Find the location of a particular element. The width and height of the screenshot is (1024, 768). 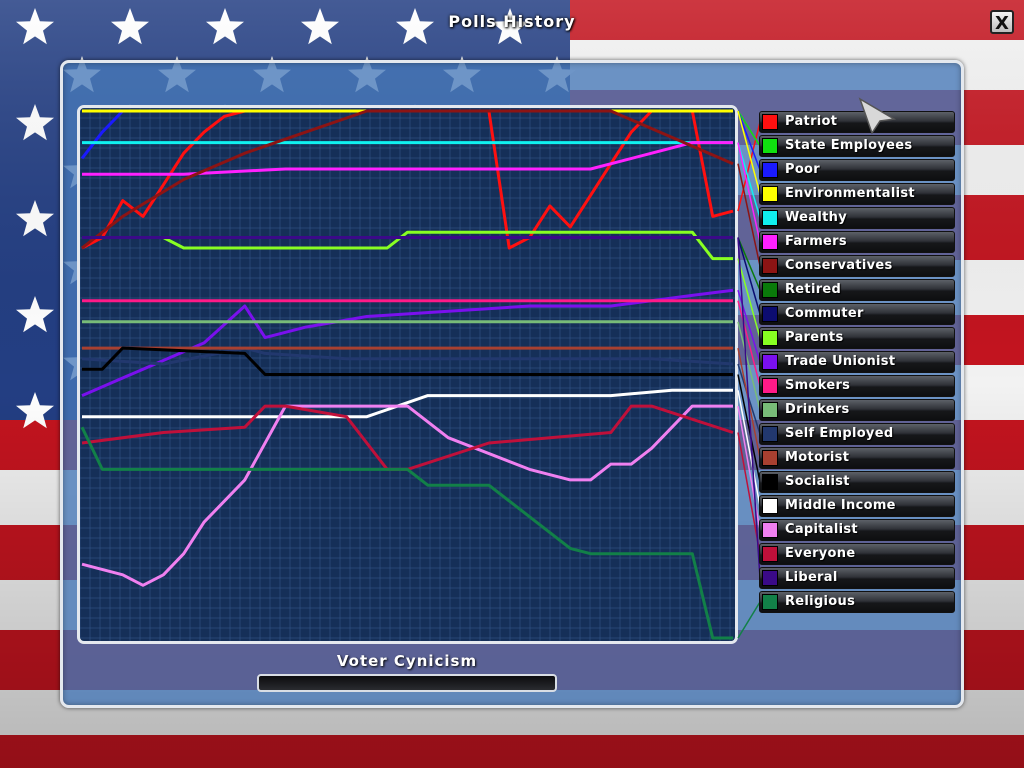

legend-label: Motorist is located at coordinates (817, 457).